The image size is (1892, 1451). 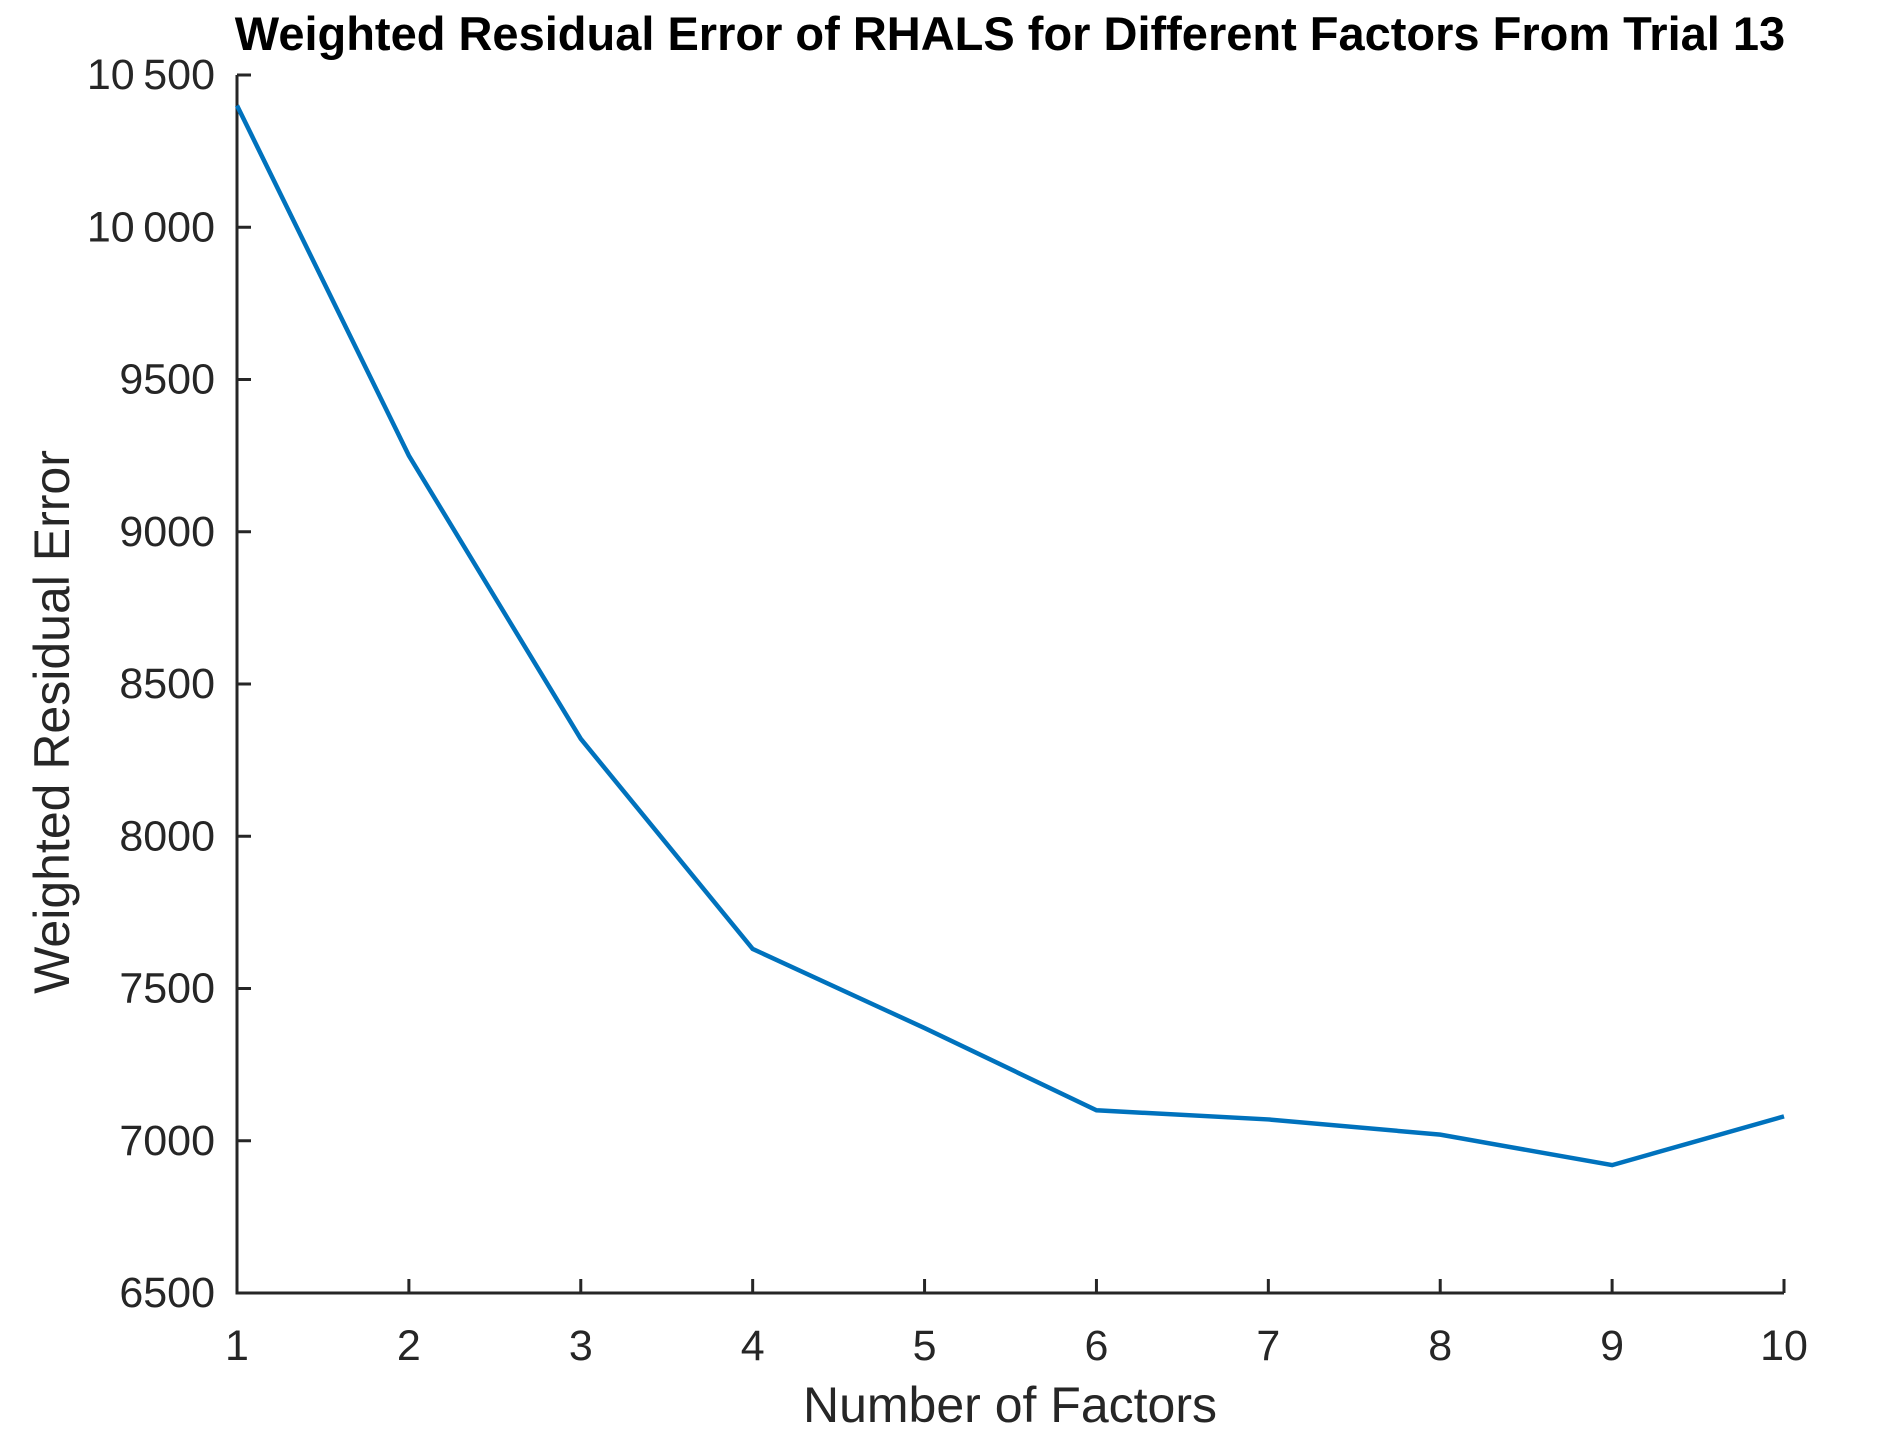 I want to click on x-tick-label: 4, so click(x=753, y=1346).